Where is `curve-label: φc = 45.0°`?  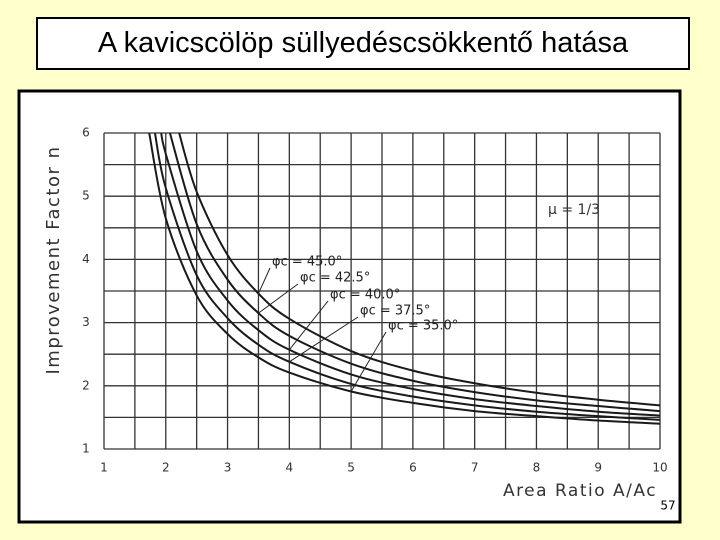 curve-label: φc = 45.0° is located at coordinates (307, 262).